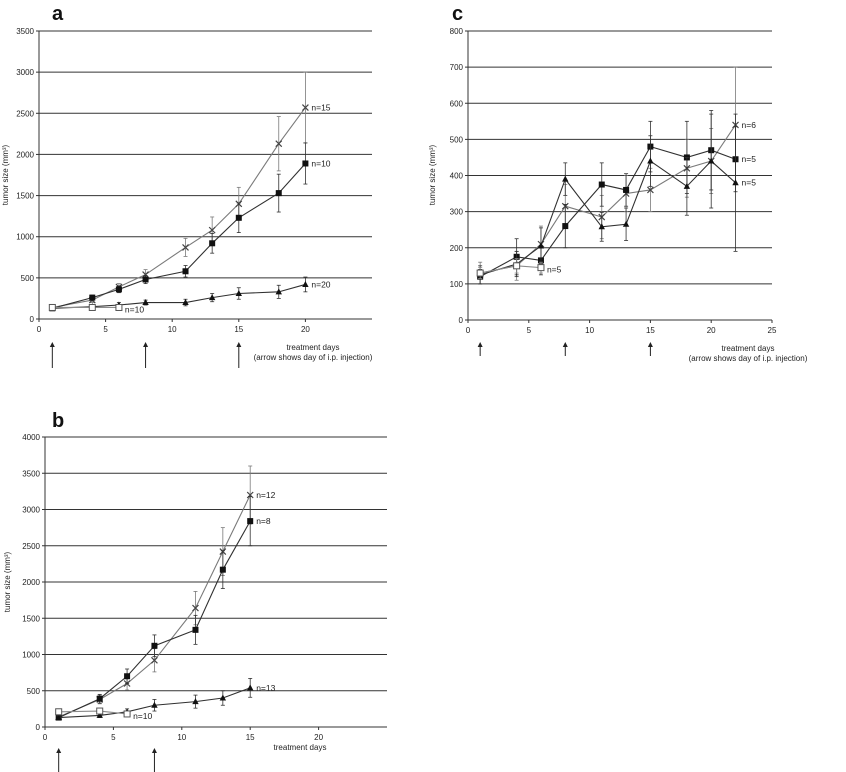 The image size is (846, 772). I want to click on panel-b-series-end-label: n=12, so click(265, 495).